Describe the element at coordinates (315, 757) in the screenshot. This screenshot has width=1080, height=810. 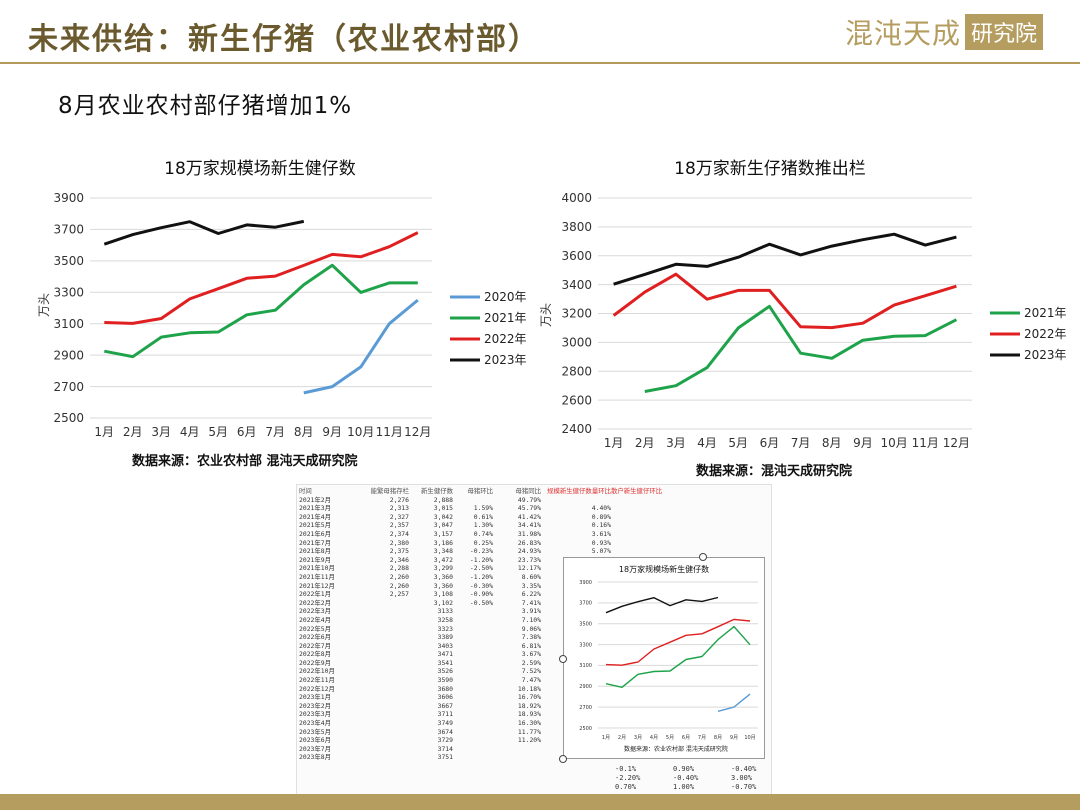
I see `table-cell: 2023年8月` at that location.